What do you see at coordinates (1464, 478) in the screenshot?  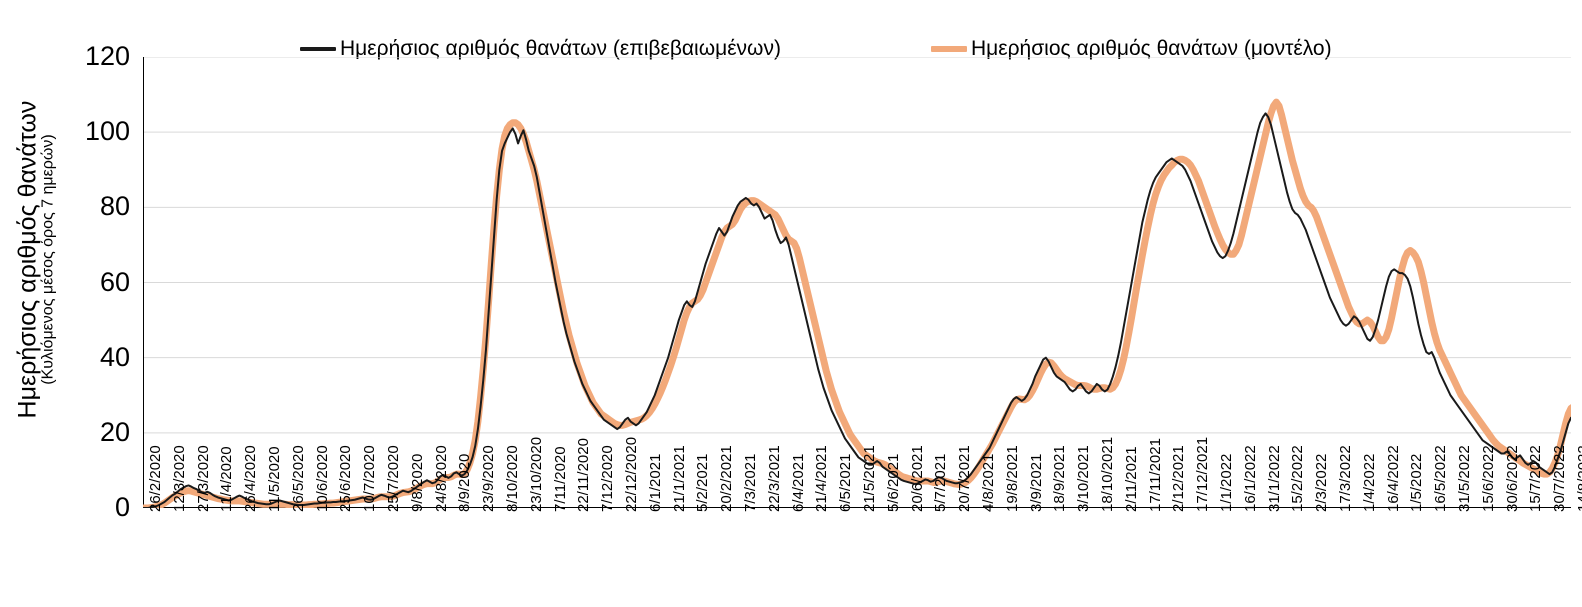 I see `x-axis-tick-label: 31/5/2022` at bounding box center [1464, 478].